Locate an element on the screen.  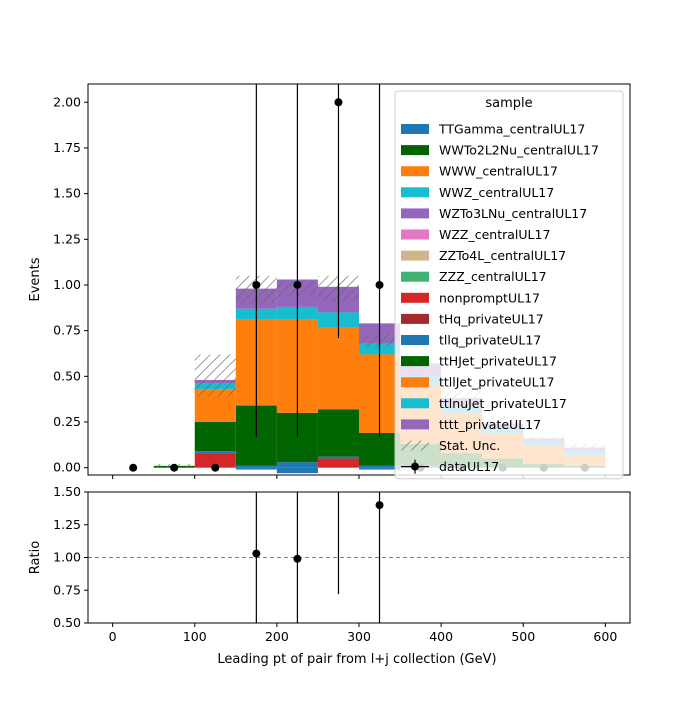
legend-swatch-ZZZ_centralUL17 is located at coordinates (415, 276).